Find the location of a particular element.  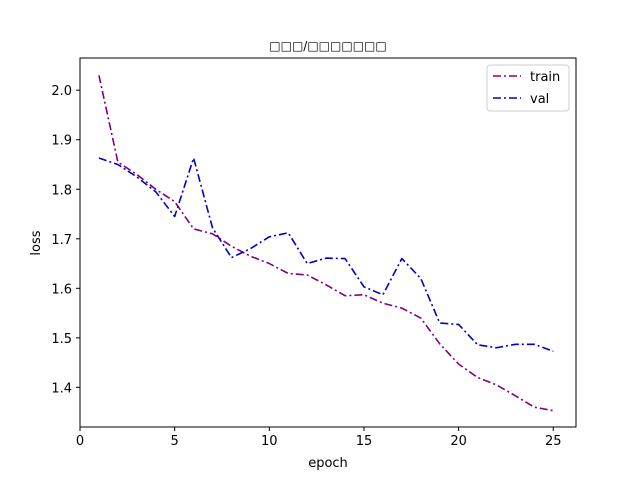

x-tick-label: 20 is located at coordinates (458, 441).